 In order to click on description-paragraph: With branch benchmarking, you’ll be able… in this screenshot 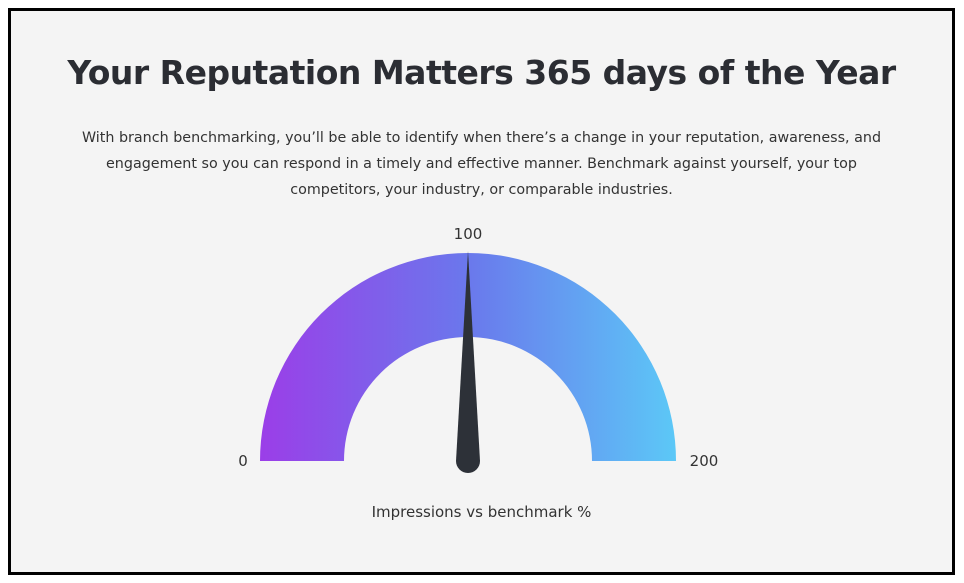, I will do `click(481, 164)`.